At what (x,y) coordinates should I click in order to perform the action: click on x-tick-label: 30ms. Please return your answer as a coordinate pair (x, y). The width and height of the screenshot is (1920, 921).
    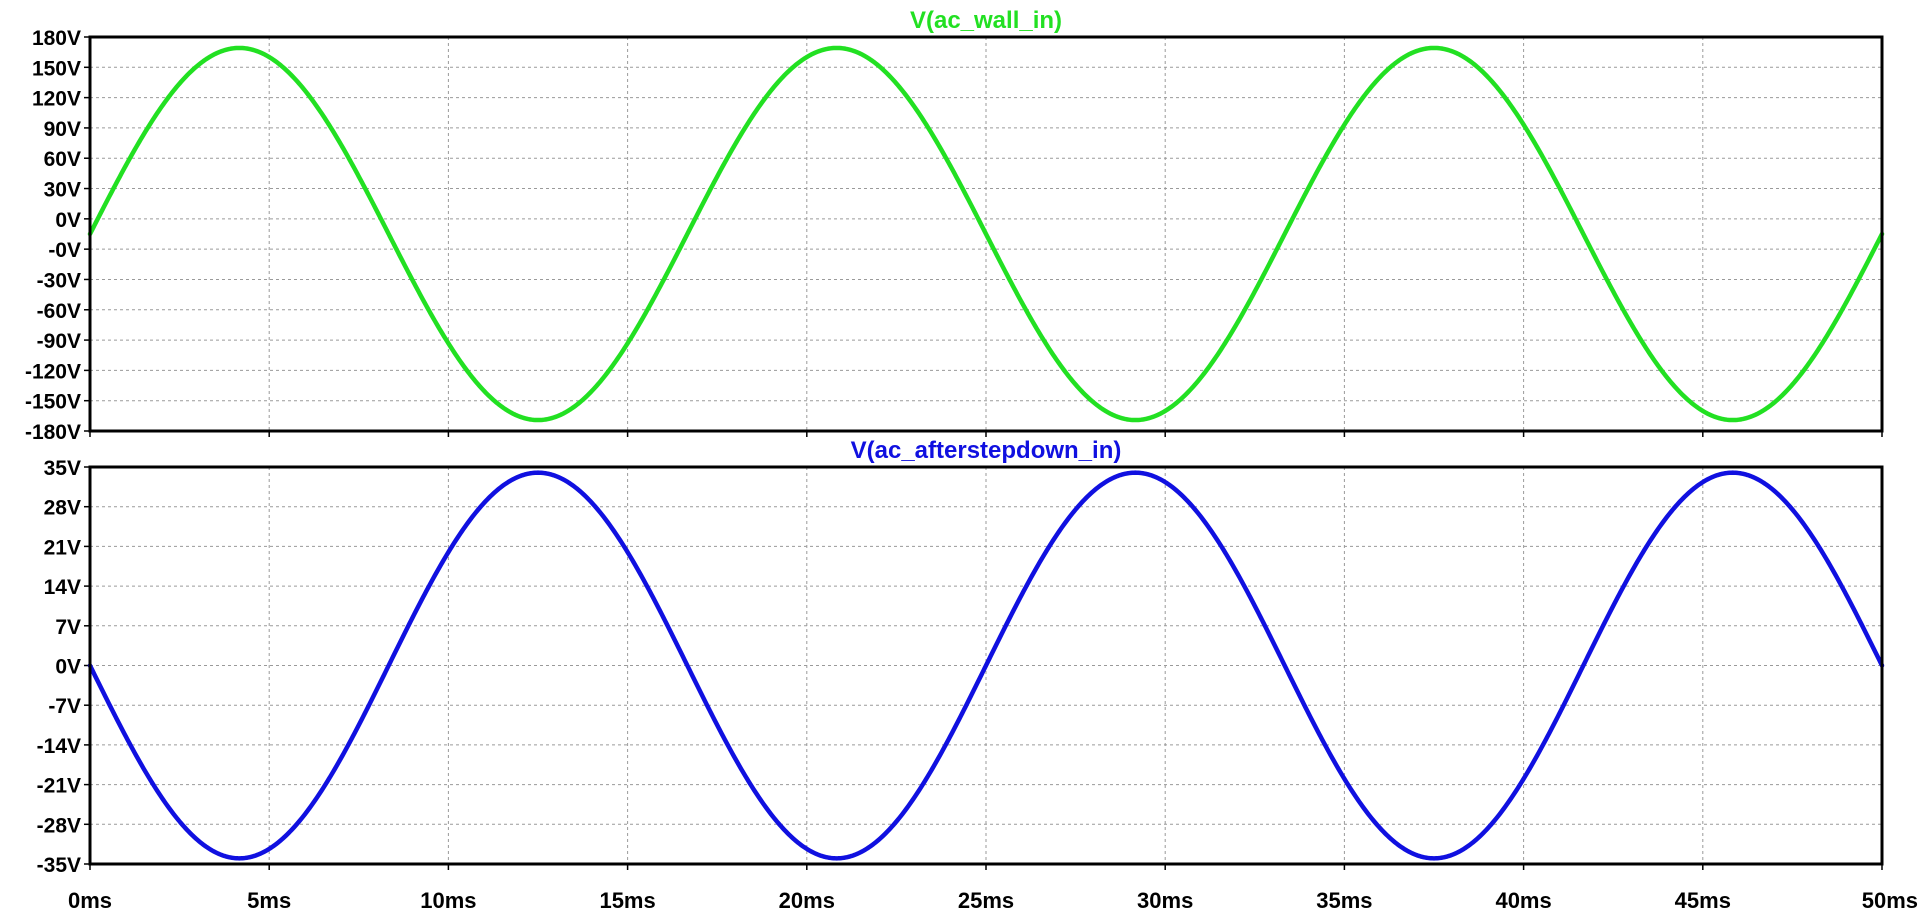
    Looking at the image, I should click on (1165, 900).